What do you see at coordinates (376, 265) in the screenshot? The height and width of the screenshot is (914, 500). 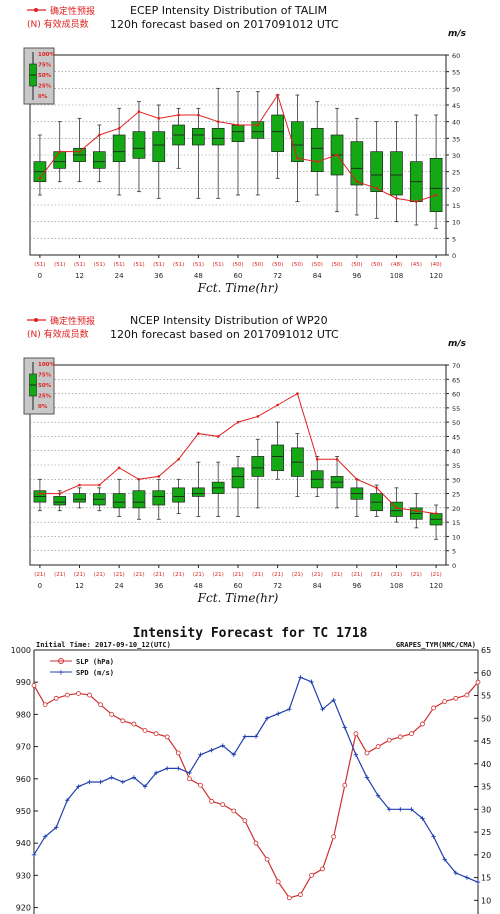 I see `member-count: (50)` at bounding box center [376, 265].